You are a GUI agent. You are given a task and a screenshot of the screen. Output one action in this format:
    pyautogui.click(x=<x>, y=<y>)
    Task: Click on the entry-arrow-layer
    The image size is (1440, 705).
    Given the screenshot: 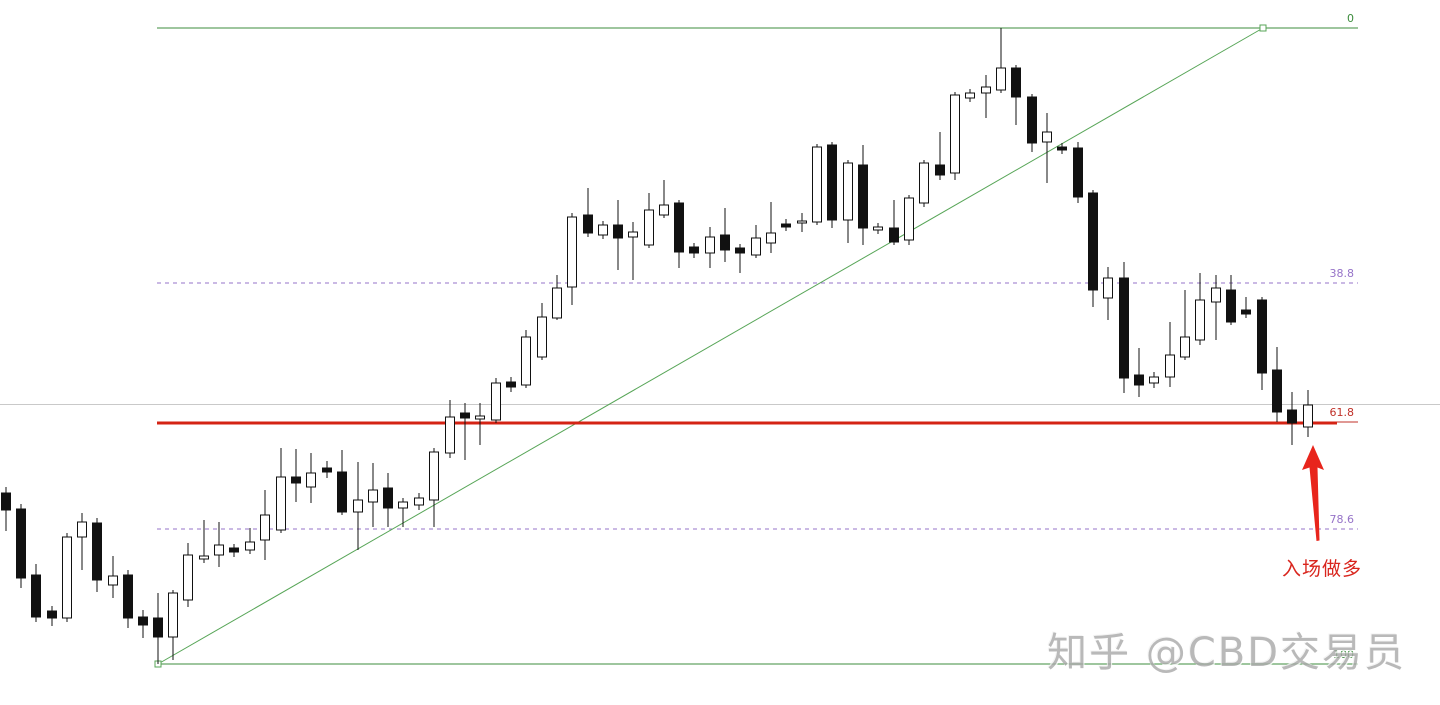 What is the action you would take?
    pyautogui.click(x=1313, y=493)
    